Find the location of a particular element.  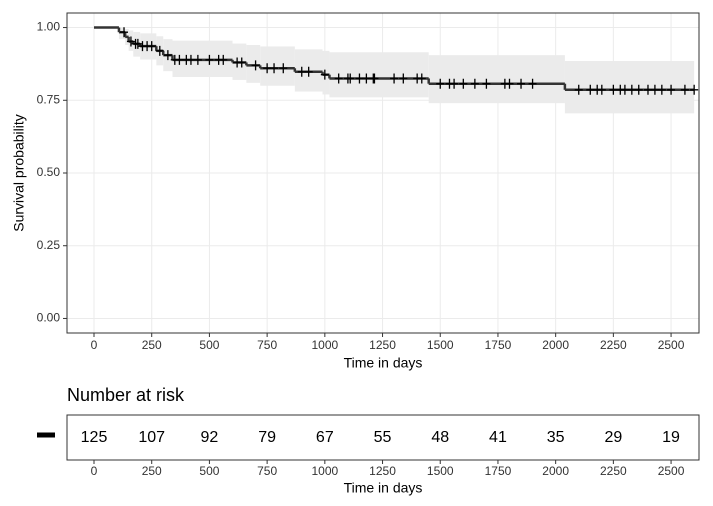

risk-x-label: Time in days is located at coordinates (383, 488).